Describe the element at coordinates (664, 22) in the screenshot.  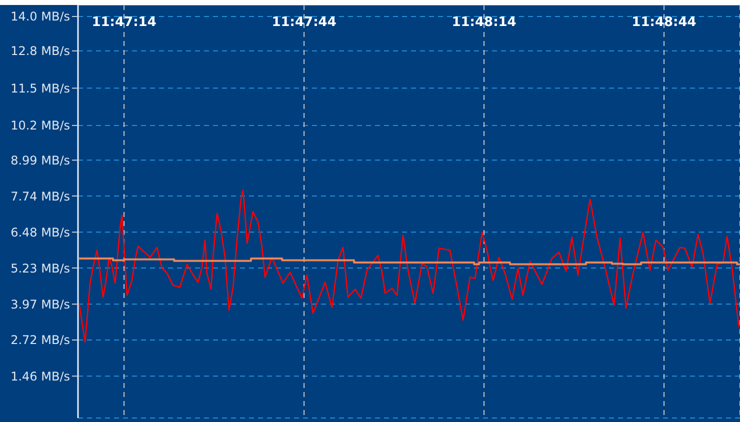
I see `x-tick-label: 11:48:44` at that location.